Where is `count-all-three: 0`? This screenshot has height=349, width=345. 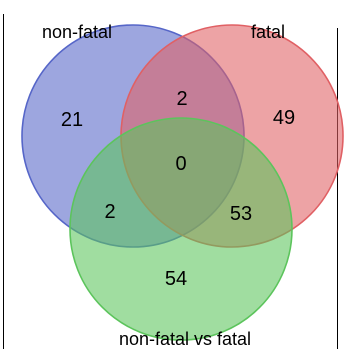 count-all-three: 0 is located at coordinates (180, 164).